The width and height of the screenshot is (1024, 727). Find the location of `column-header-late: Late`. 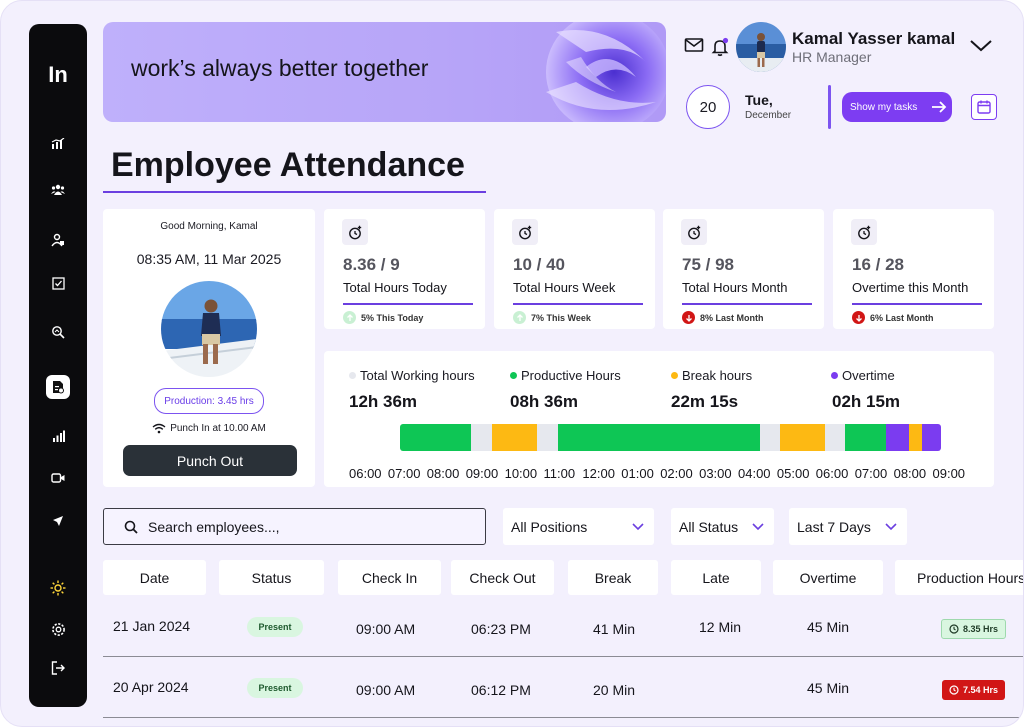

column-header-late: Late is located at coordinates (716, 577).